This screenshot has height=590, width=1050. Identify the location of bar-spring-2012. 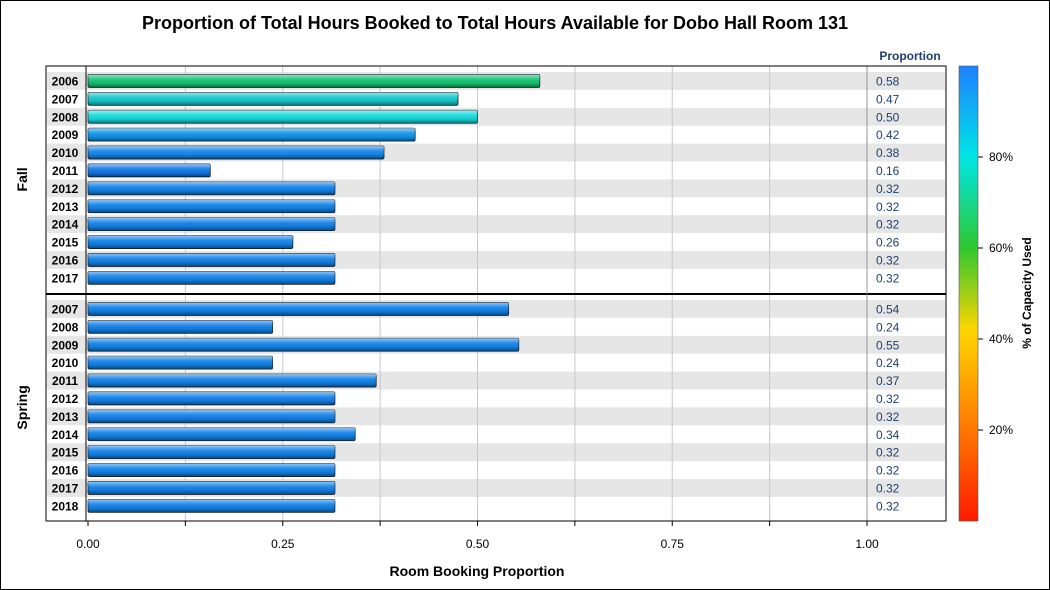
(211, 398).